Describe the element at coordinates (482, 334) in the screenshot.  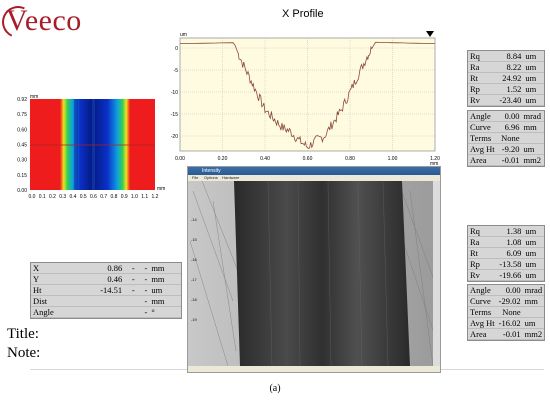
I see `param-bottom-label: Area` at that location.